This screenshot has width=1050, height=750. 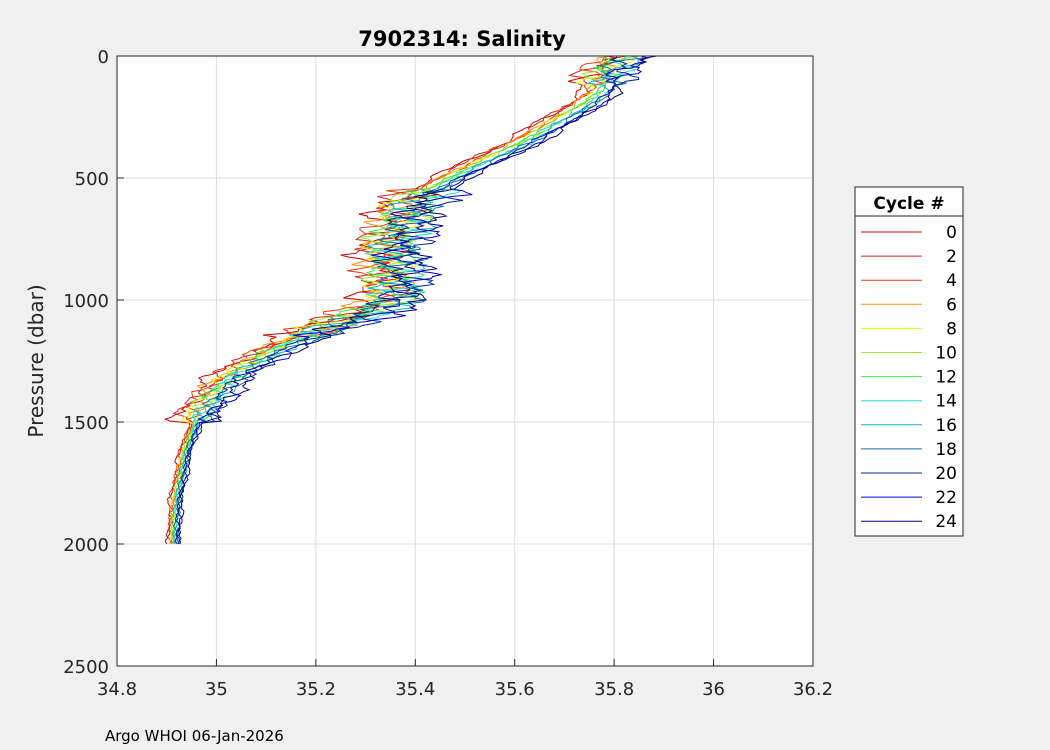 I want to click on x-tick-label: 35.8, so click(x=614, y=689).